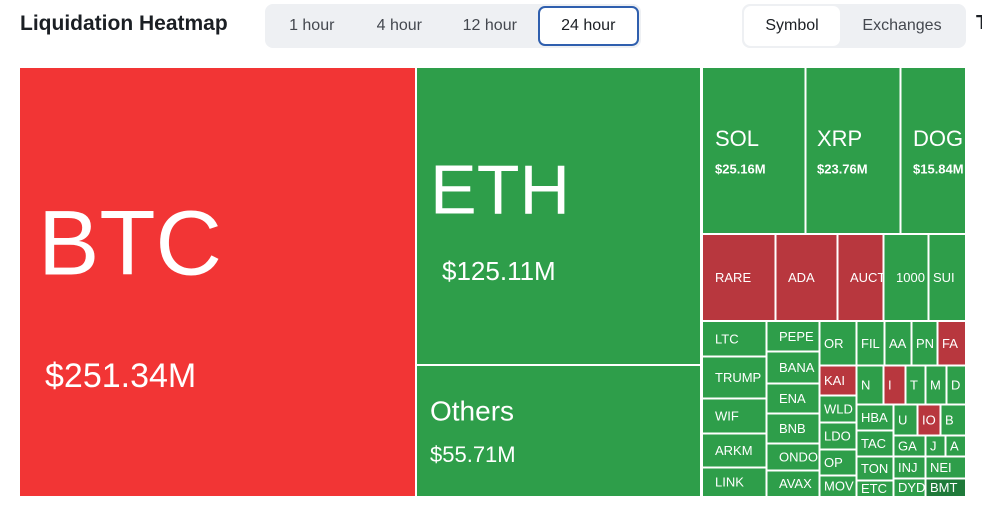 The height and width of the screenshot is (511, 982). I want to click on tile: TRUMP, so click(734, 377).